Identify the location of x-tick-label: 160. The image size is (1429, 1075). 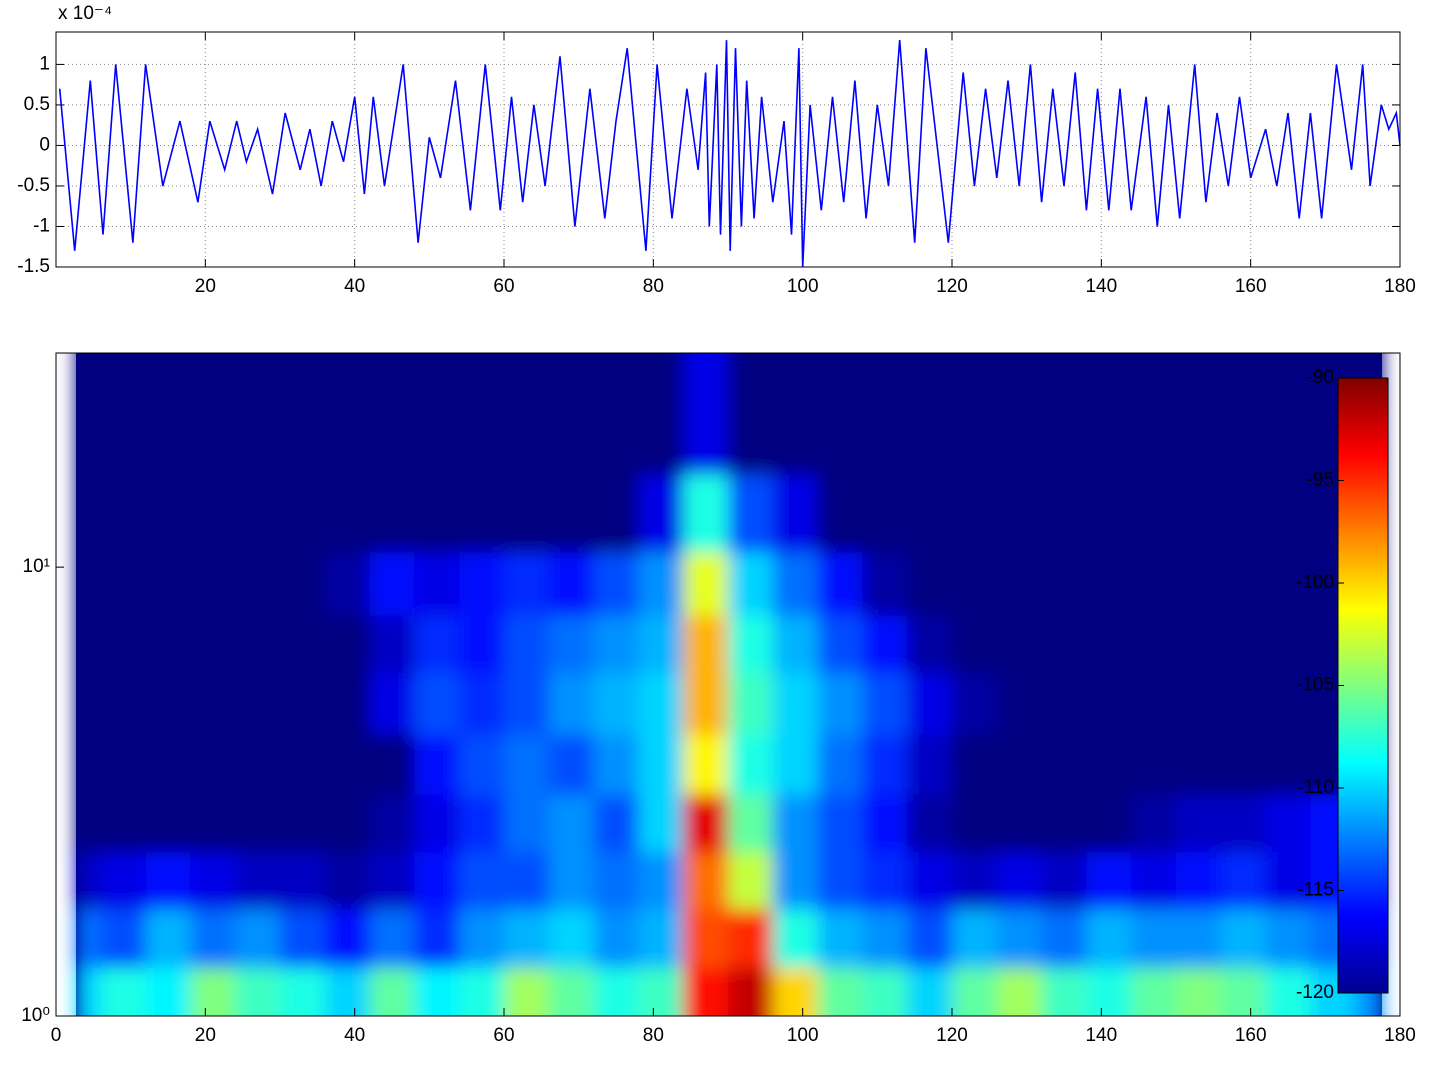
(1251, 286).